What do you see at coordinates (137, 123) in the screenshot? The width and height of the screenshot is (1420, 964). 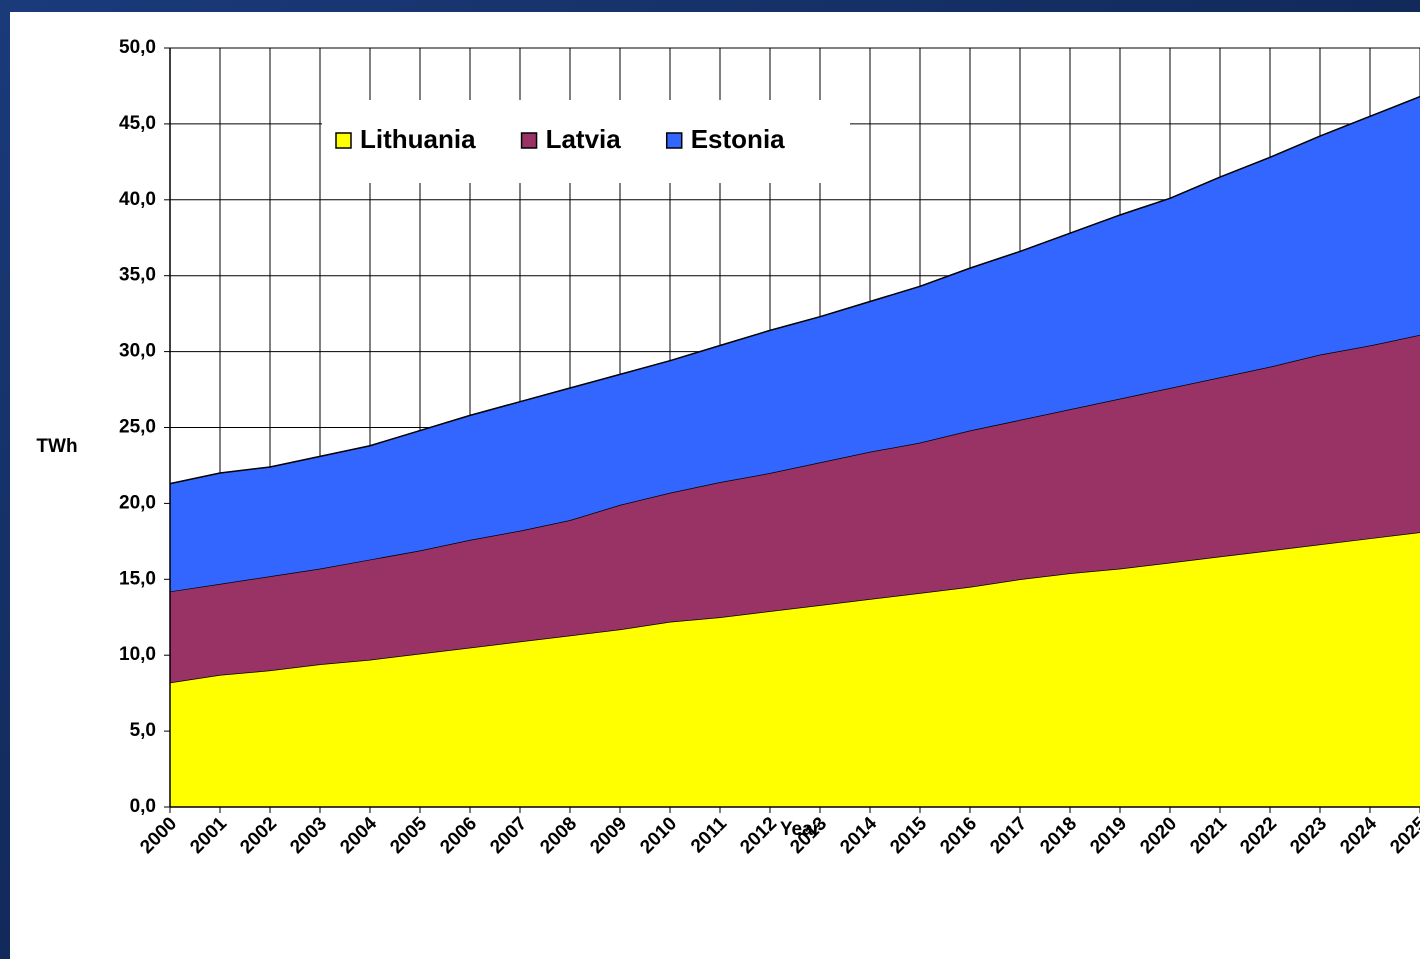 I see `y-tick-label: 45,0` at bounding box center [137, 123].